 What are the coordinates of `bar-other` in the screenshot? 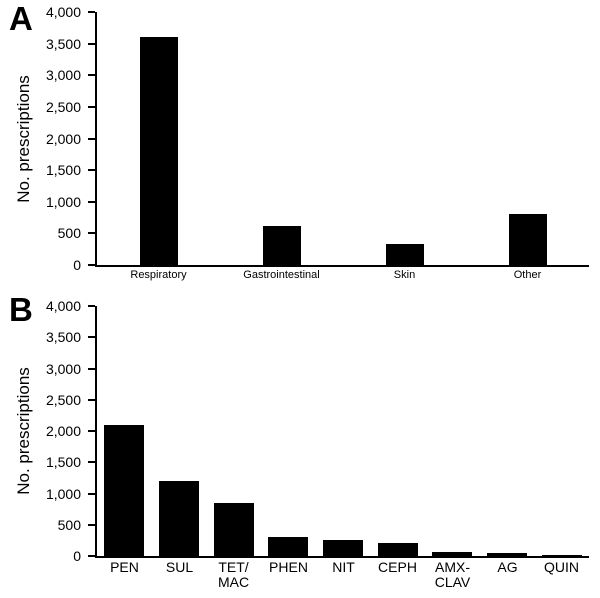 It's located at (528, 239).